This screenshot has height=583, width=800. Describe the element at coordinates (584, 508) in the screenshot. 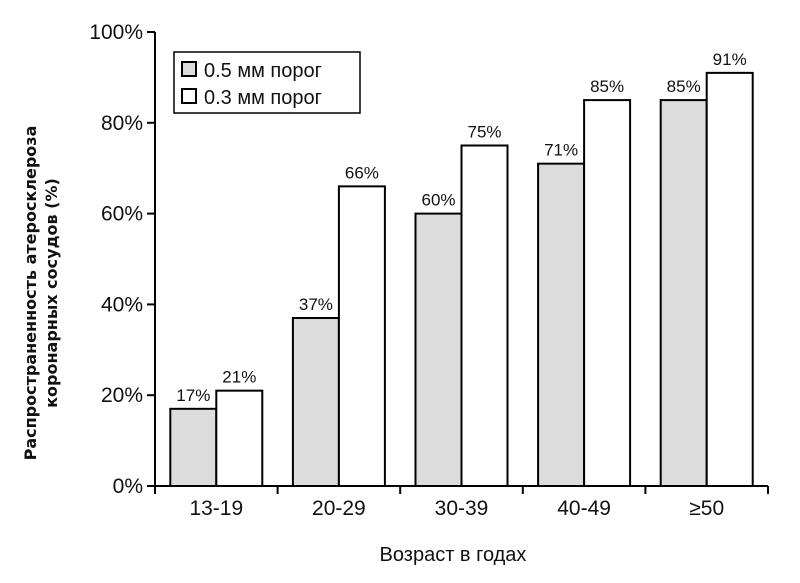

I see `x-tick-label: 40-49` at that location.